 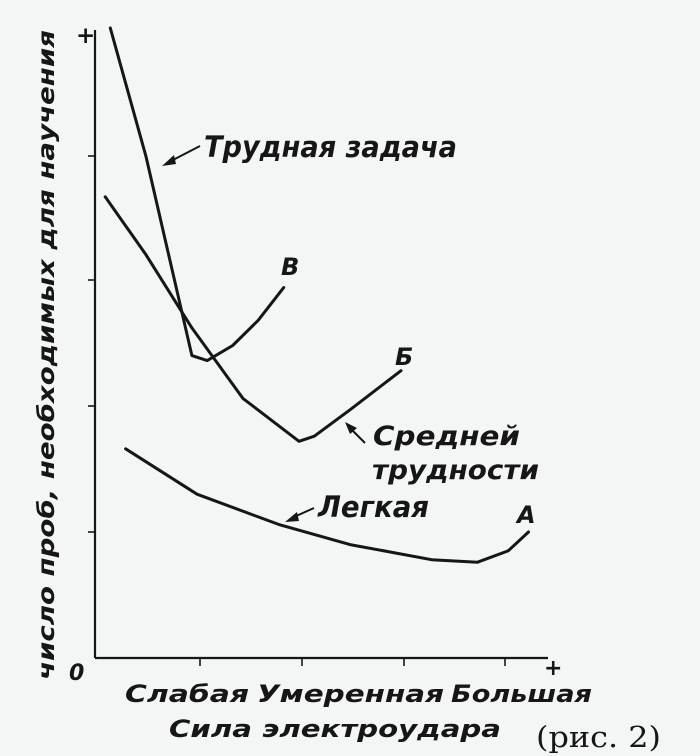 I want to click on x-category-label-3: Большая, so click(x=521, y=694).